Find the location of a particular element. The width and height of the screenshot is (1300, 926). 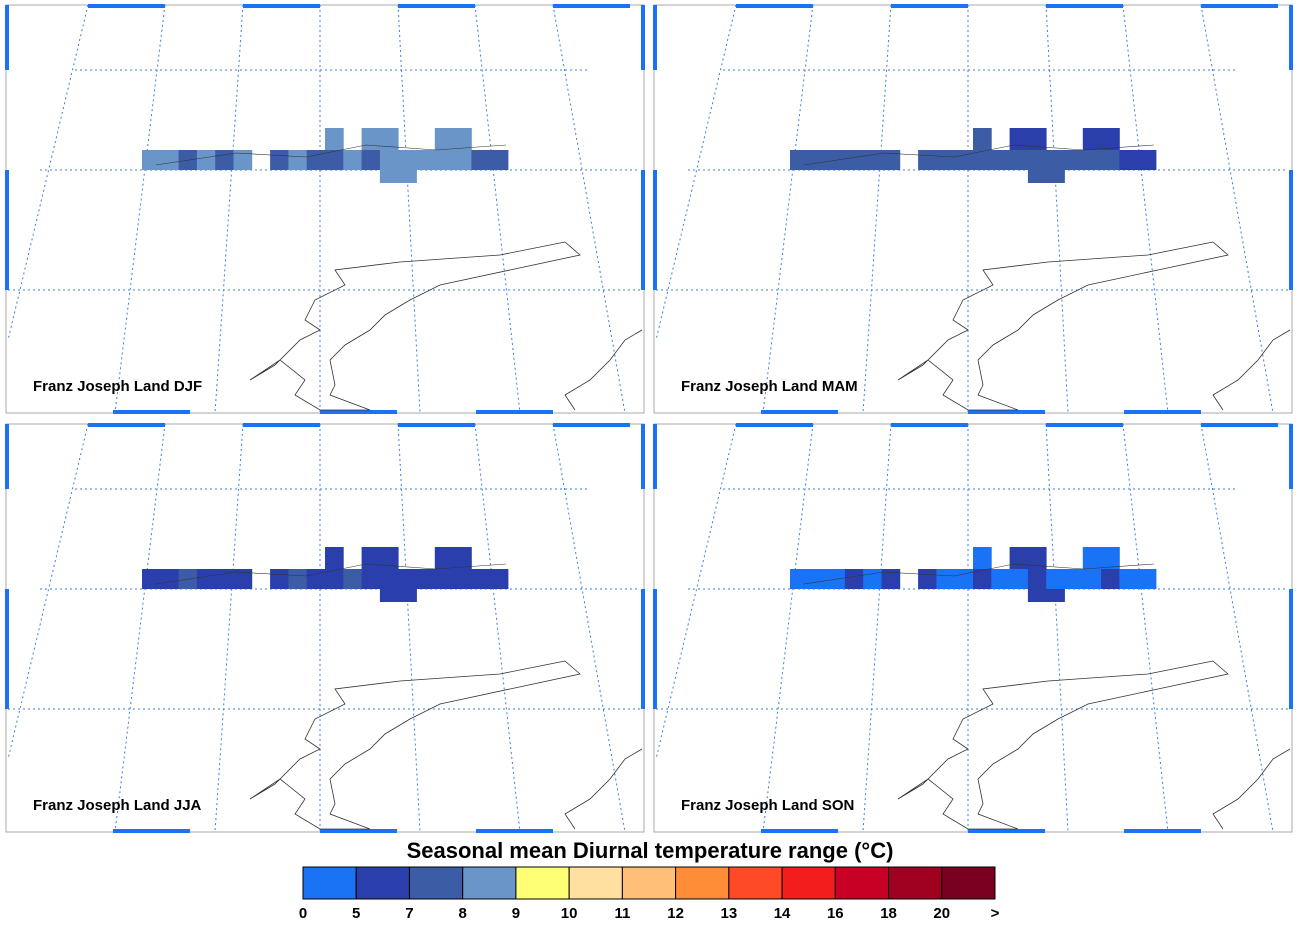

colorbar-tick-label: 12 is located at coordinates (675, 913).